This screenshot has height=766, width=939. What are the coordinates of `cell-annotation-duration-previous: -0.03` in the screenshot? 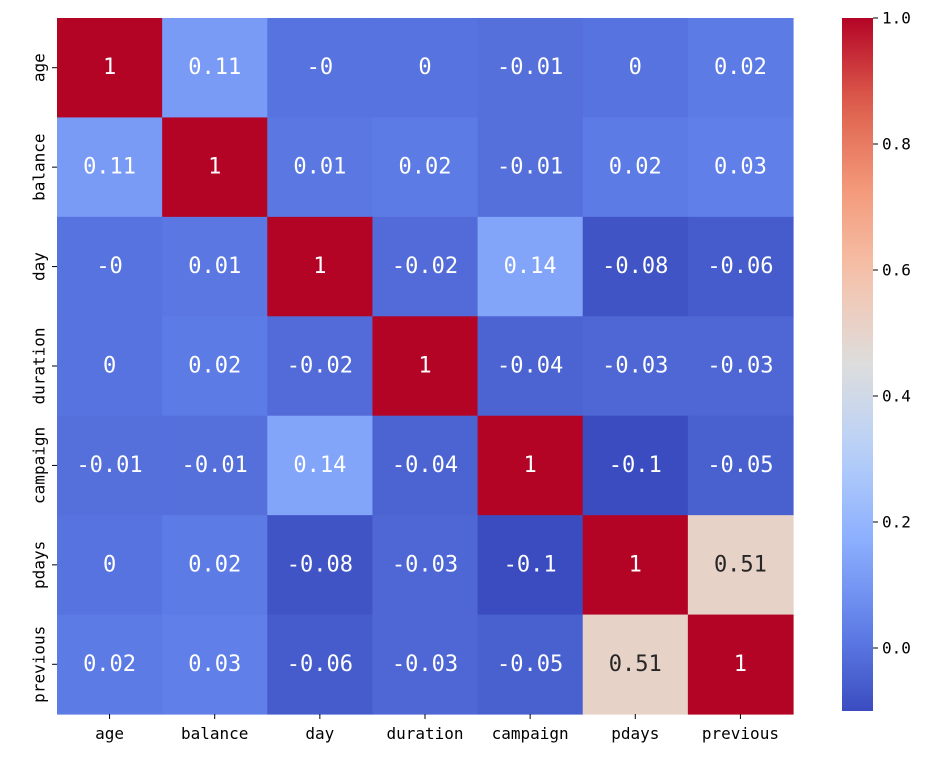 It's located at (740, 366).